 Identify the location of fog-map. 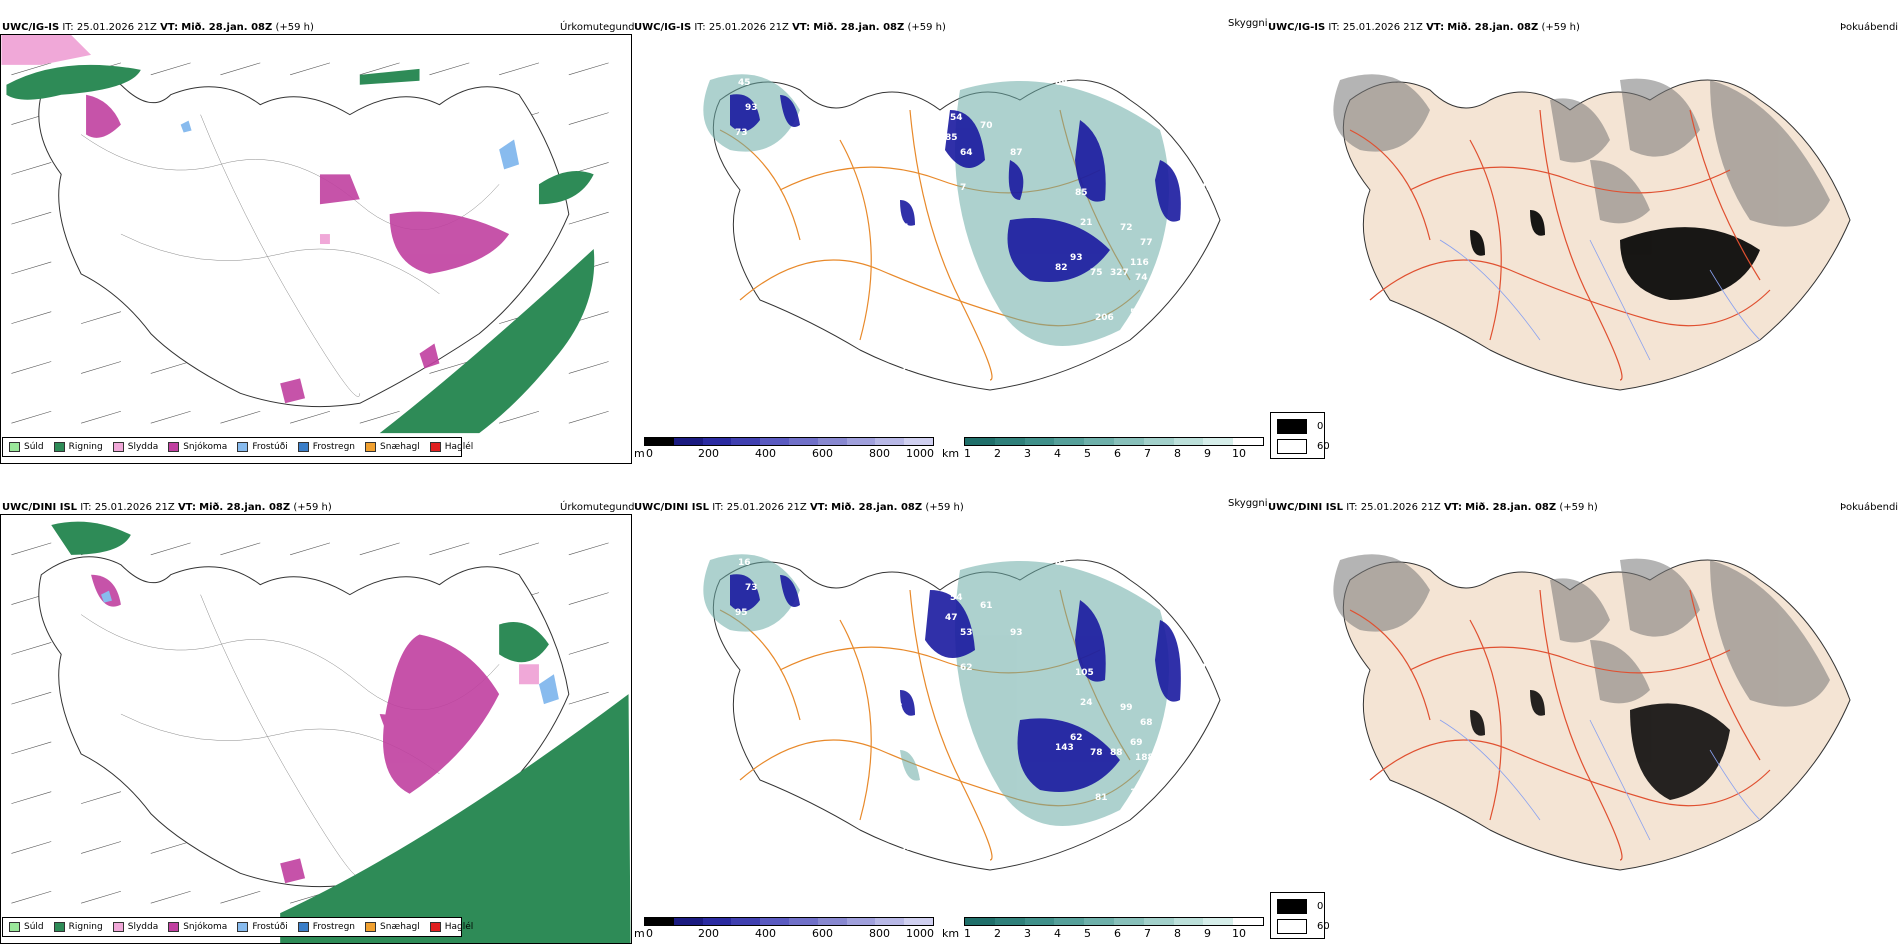
(1592, 232).